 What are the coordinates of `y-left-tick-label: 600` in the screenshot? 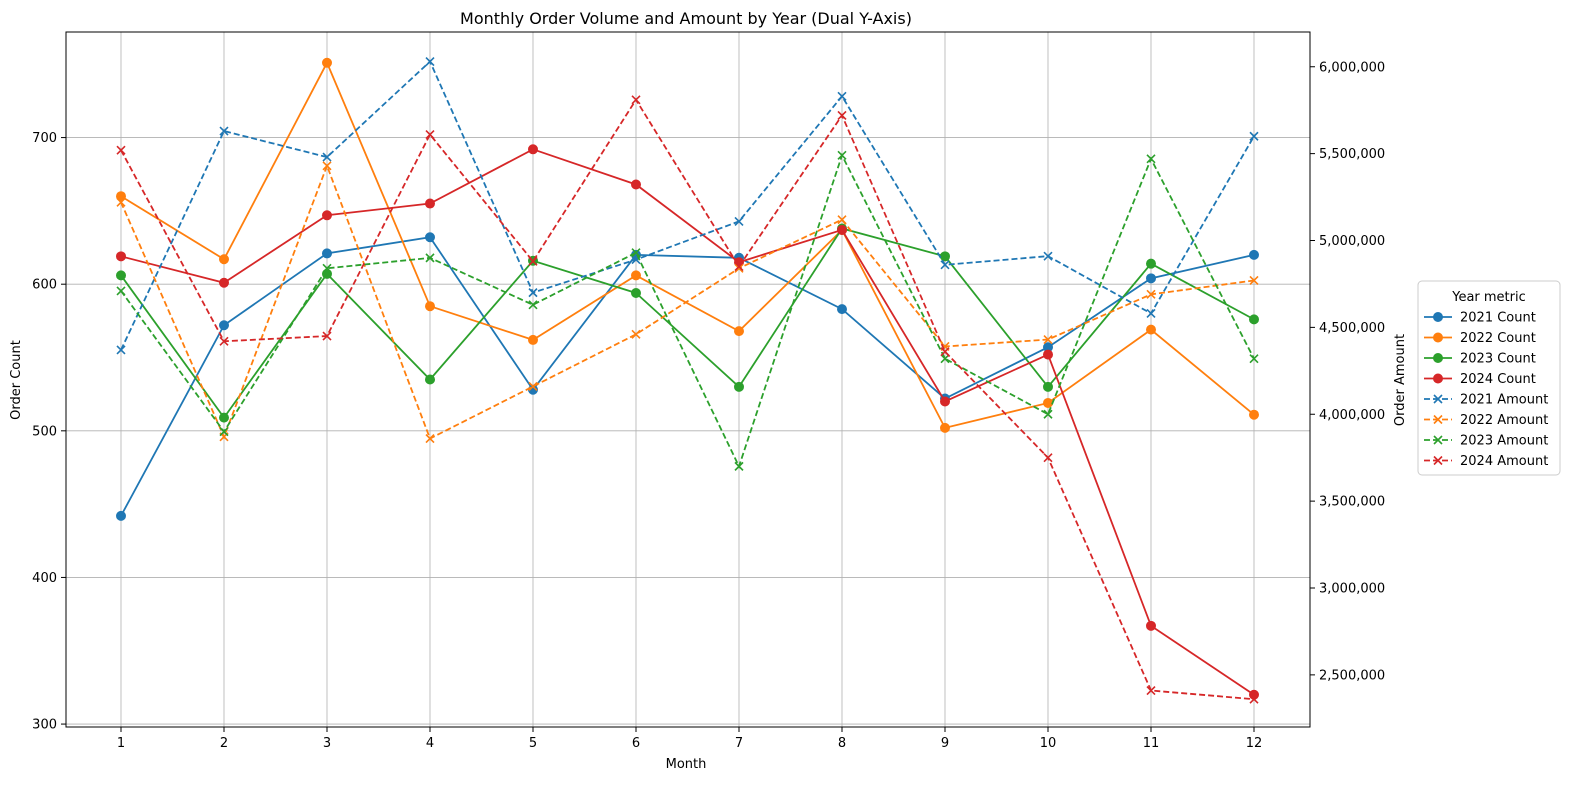 It's located at (44, 285).